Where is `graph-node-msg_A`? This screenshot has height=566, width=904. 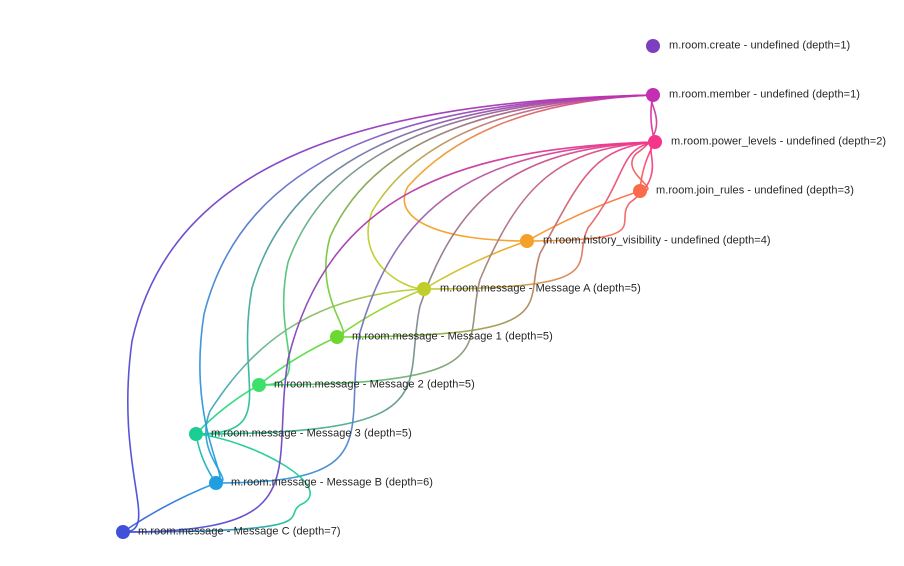 graph-node-msg_A is located at coordinates (424, 289).